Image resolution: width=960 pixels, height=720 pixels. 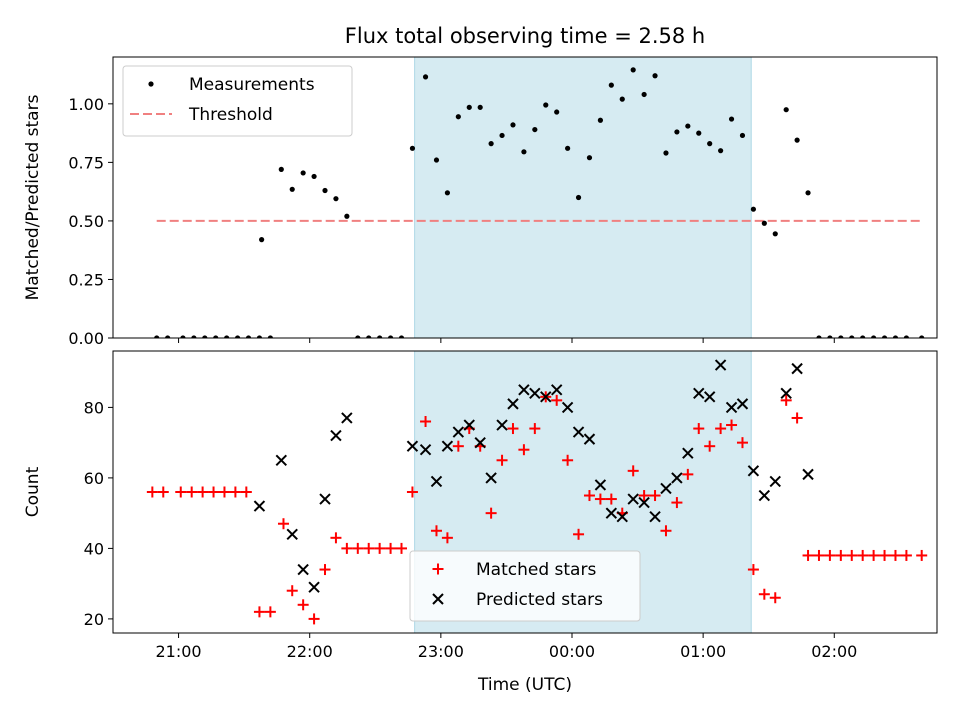 What do you see at coordinates (94, 548) in the screenshot?
I see `y-tick-label: 40` at bounding box center [94, 548].